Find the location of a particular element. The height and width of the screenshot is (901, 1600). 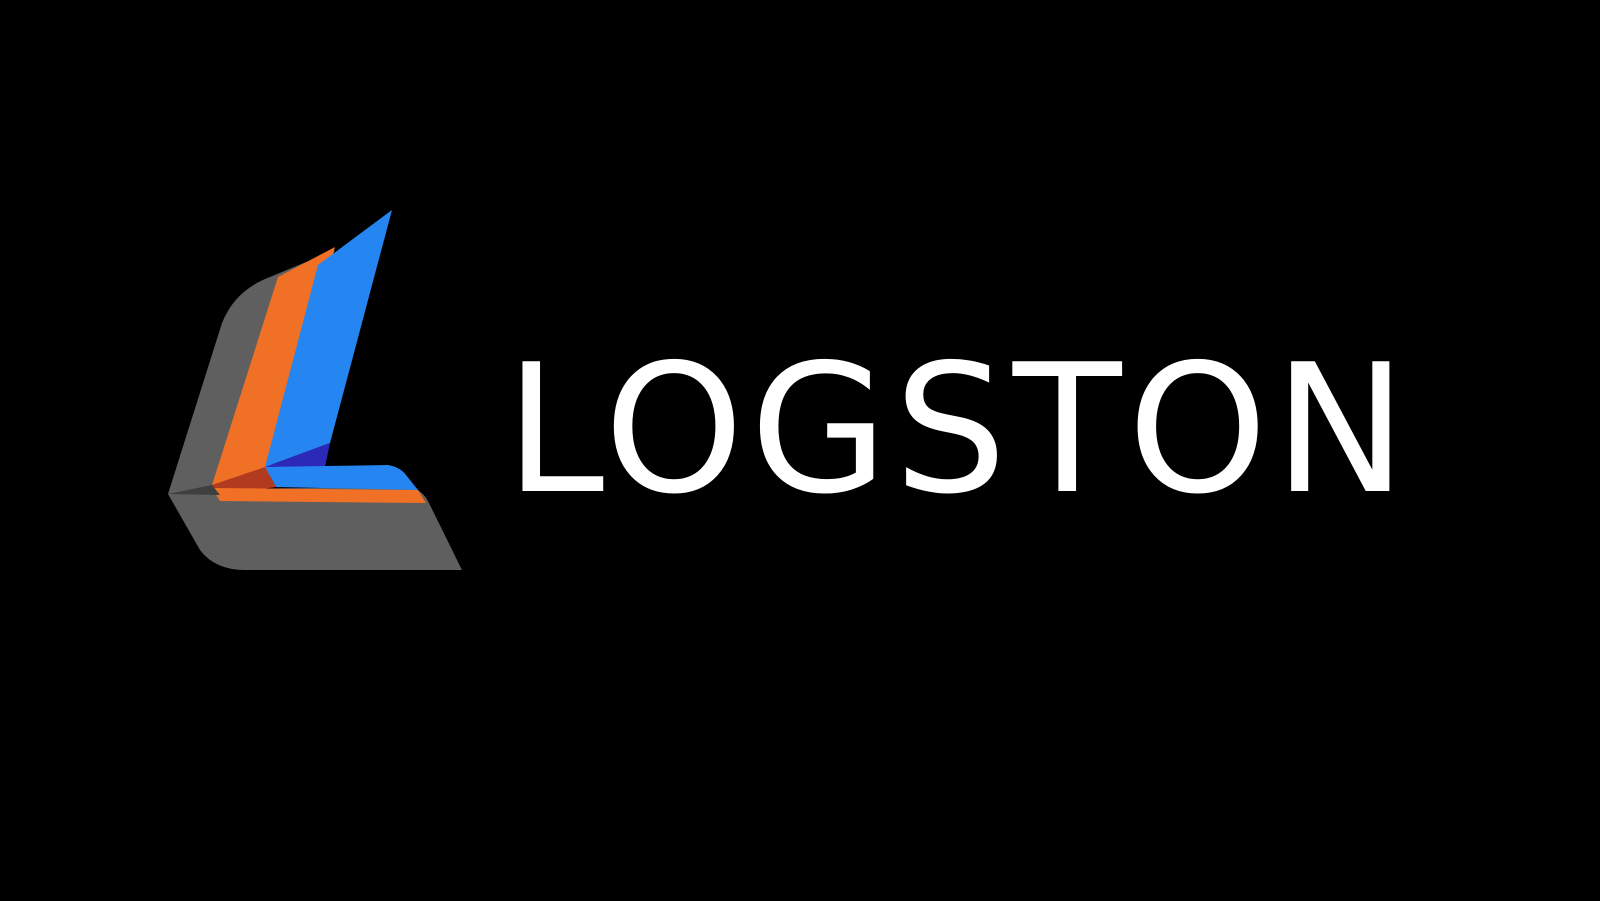

logo-blue-fold is located at coordinates (297, 455).